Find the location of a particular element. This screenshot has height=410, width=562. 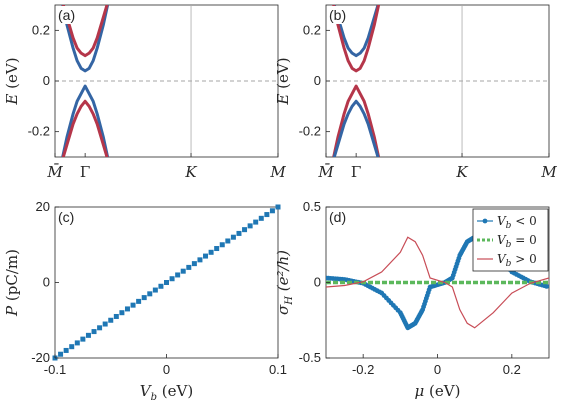

y-axis-label: P (pC/m) is located at coordinates (12, 283).